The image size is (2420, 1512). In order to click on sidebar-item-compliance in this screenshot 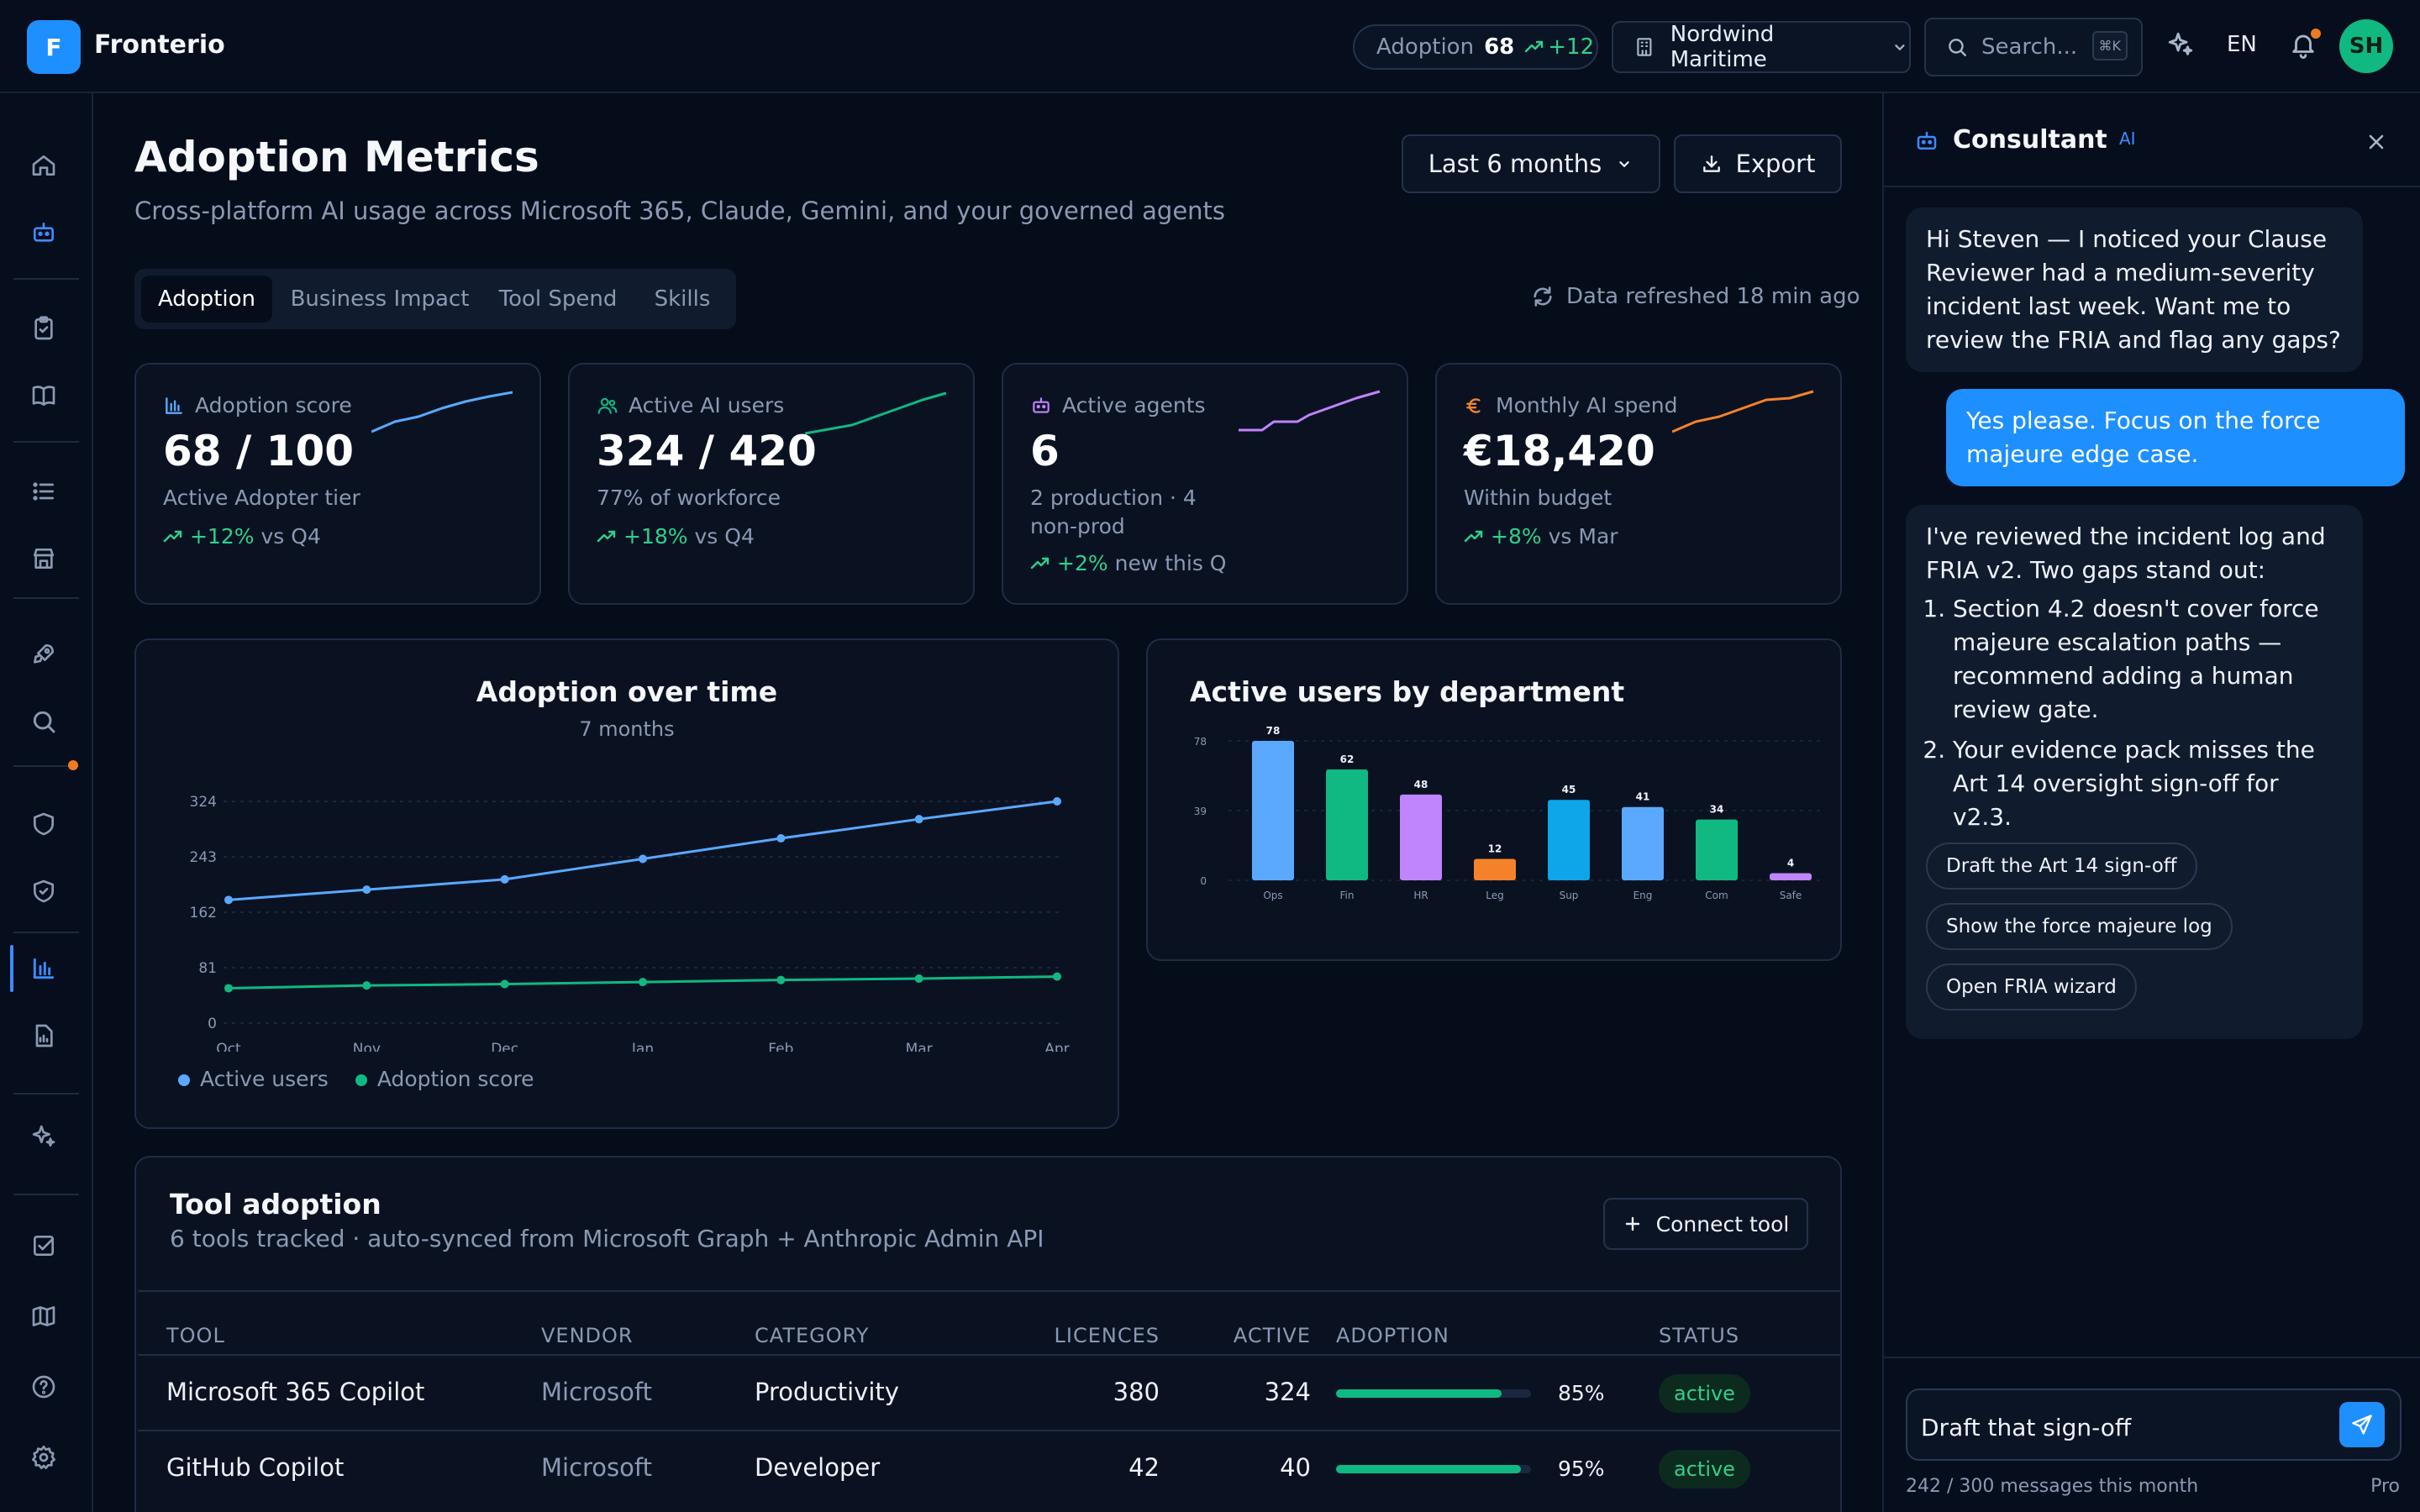, I will do `click(43, 891)`.